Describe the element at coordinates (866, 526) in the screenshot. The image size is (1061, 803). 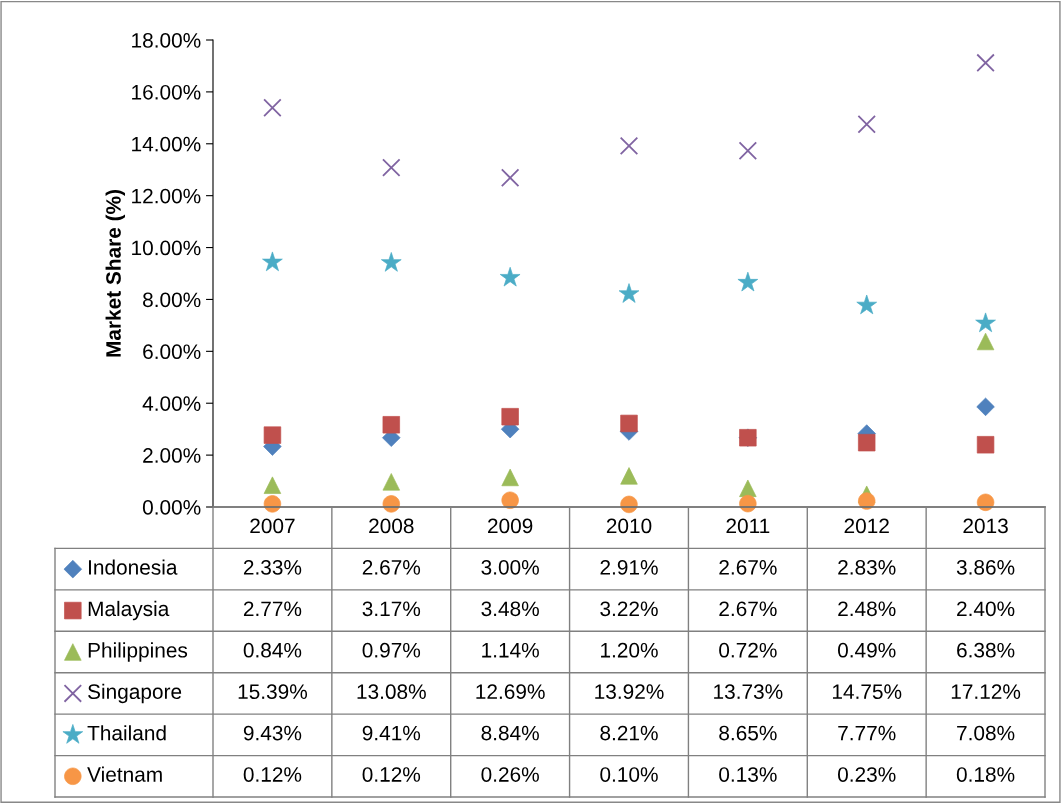
I see `x-tick-label: 2012` at that location.